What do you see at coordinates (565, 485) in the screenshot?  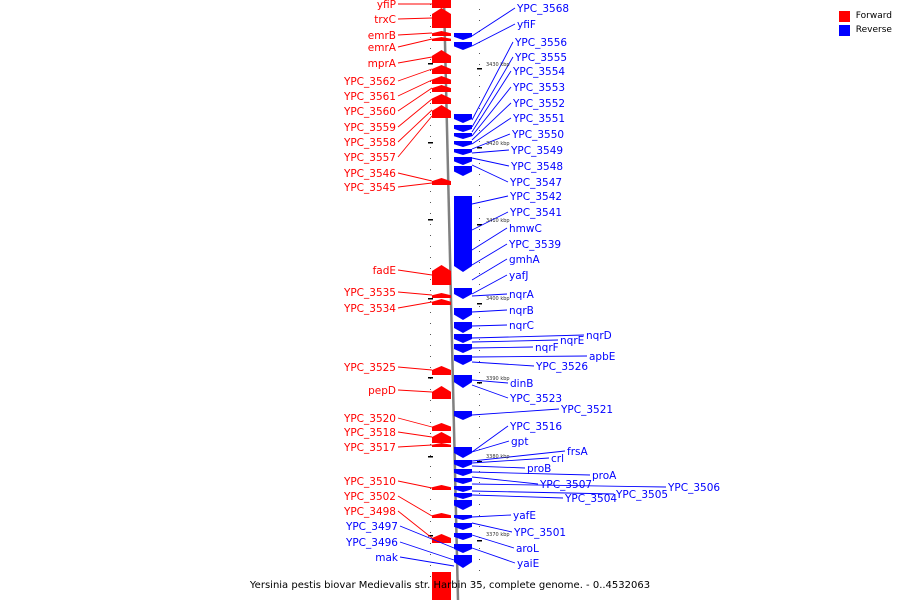 I see `gene-label: YPC_3507` at bounding box center [565, 485].